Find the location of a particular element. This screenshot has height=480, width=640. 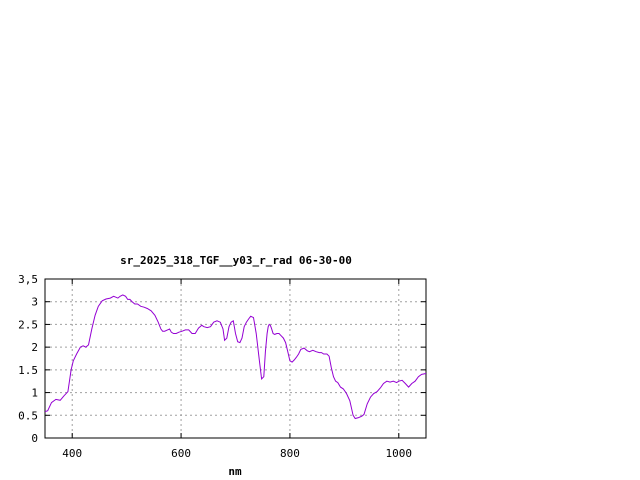

y-tick-label: 0 is located at coordinates (34, 438).